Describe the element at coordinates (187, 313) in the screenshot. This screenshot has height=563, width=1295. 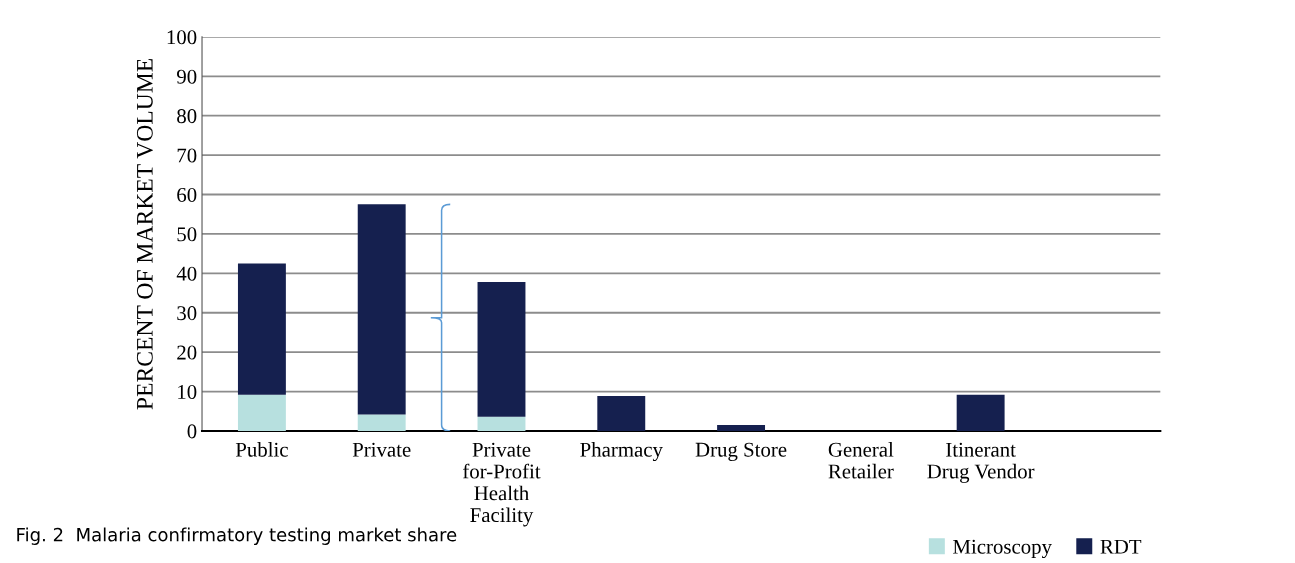
I see `y-tick-label: 30` at that location.